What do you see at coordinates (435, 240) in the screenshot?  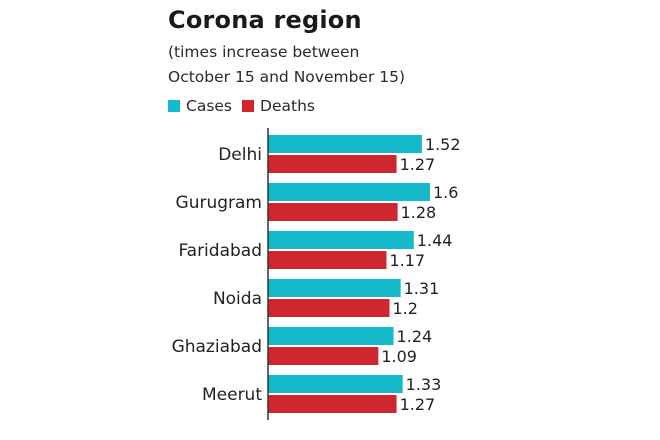 I see `value-label-cases-faridabad: 1.44` at bounding box center [435, 240].